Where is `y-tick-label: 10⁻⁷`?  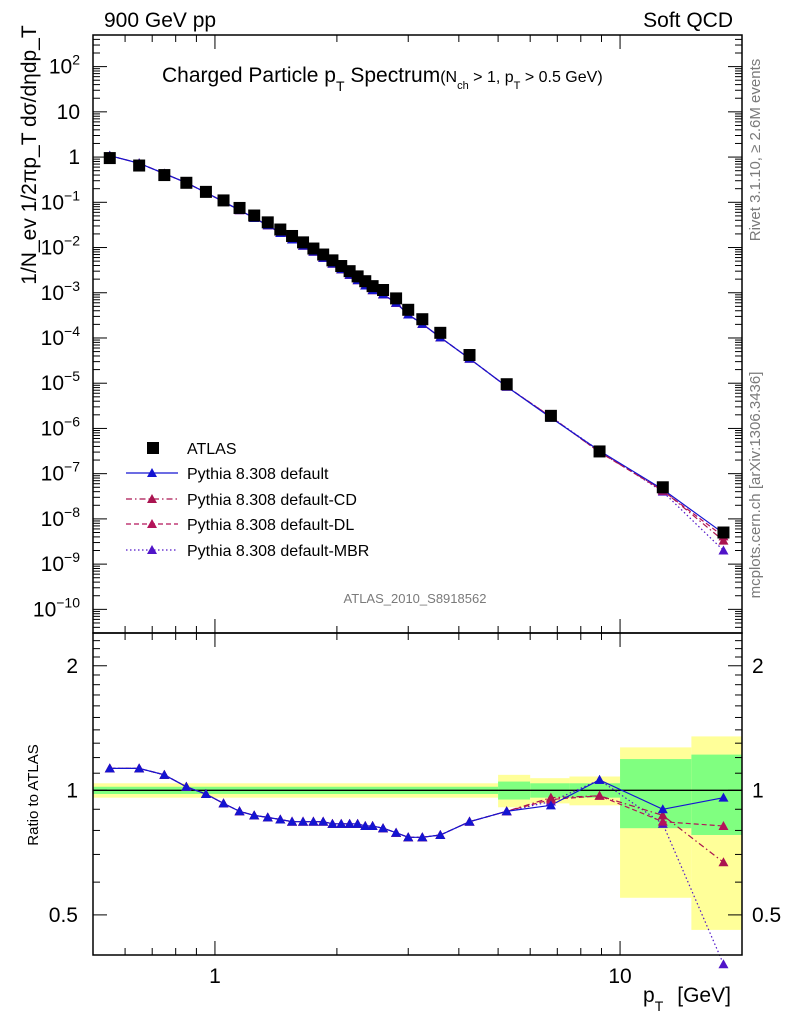
y-tick-label: 10⁻⁷ is located at coordinates (61, 472).